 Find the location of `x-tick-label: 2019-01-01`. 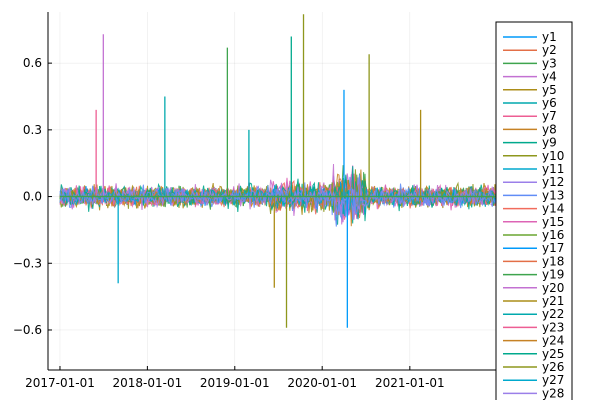

x-tick-label: 2019-01-01 is located at coordinates (235, 383).